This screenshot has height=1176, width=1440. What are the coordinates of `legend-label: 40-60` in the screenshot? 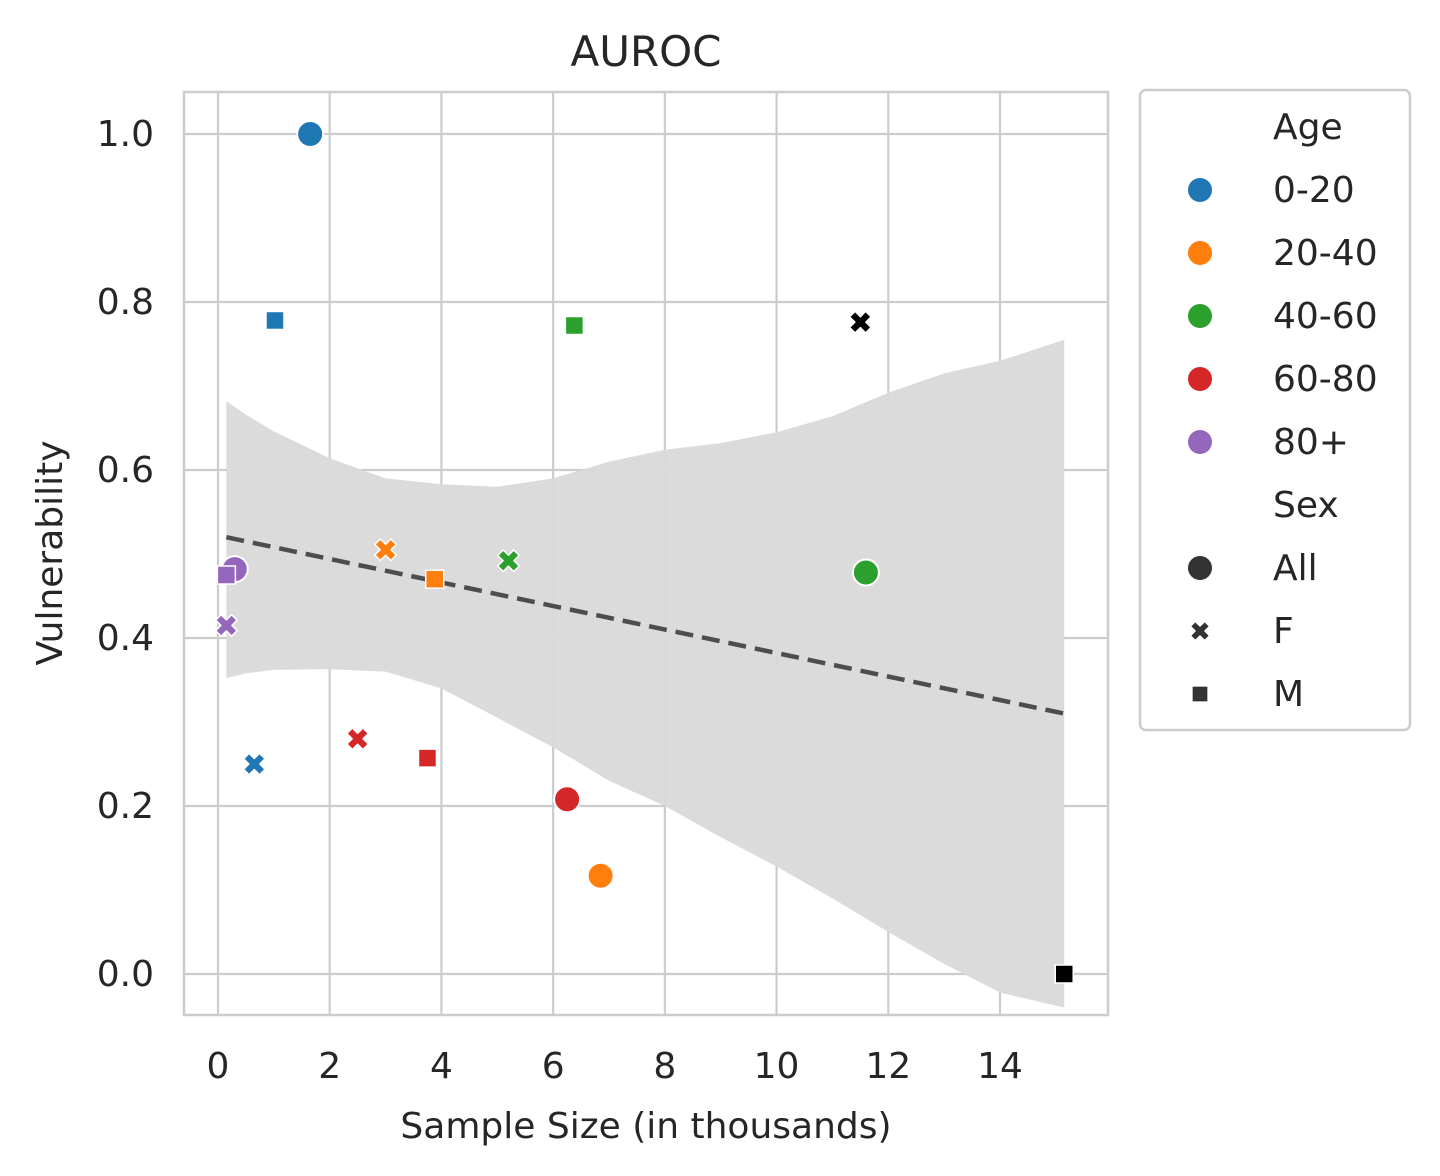 It's located at (1325, 316).